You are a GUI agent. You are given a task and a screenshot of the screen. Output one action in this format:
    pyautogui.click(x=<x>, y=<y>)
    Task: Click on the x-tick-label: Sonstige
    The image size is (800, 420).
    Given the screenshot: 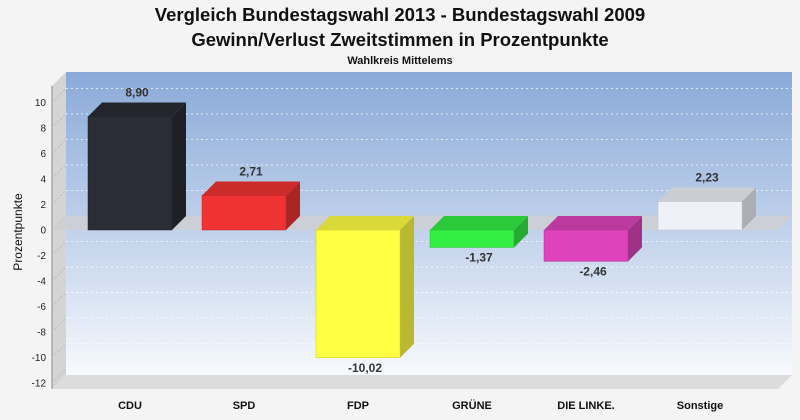 What is the action you would take?
    pyautogui.click(x=700, y=406)
    